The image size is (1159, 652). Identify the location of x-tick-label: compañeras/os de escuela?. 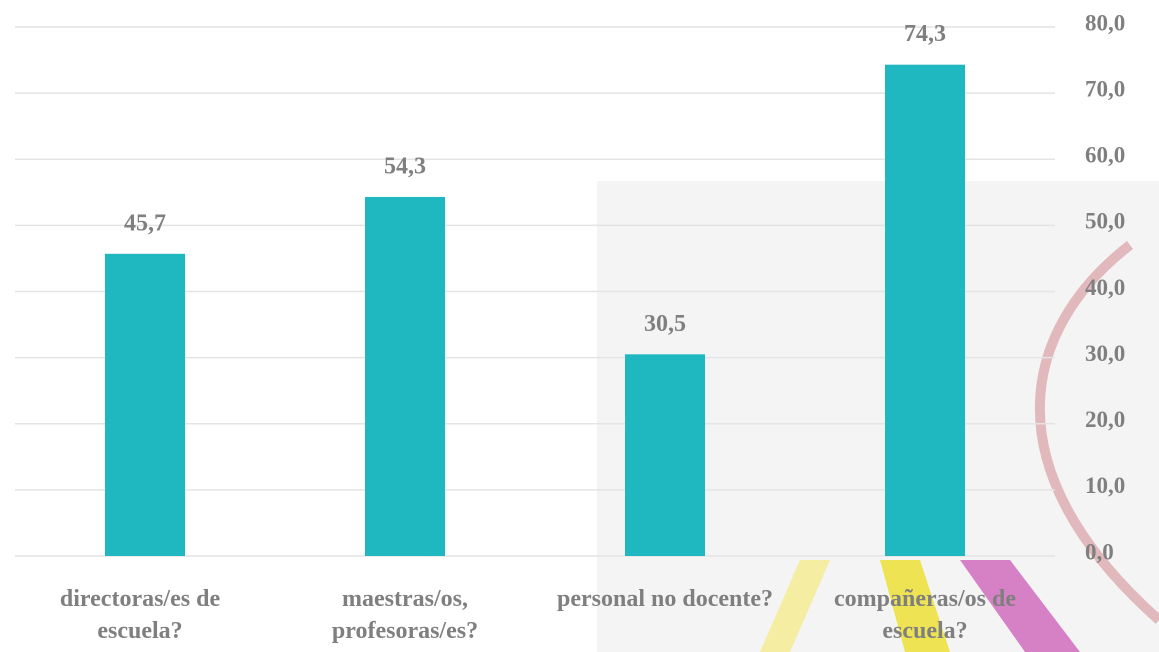
(925, 615).